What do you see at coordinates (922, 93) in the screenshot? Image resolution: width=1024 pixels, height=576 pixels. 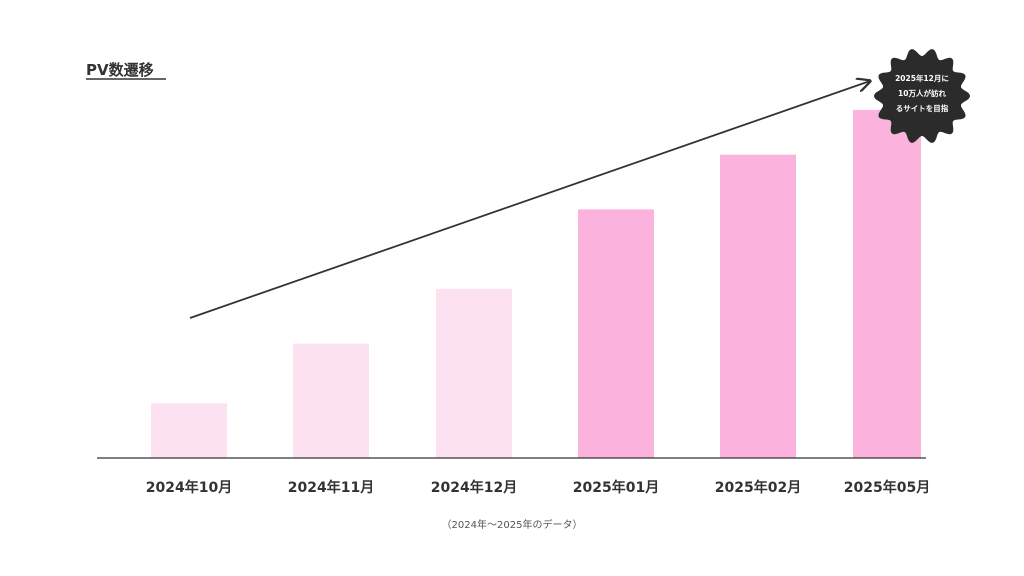 I see `badge-line-2: 10万人が訪れ` at bounding box center [922, 93].